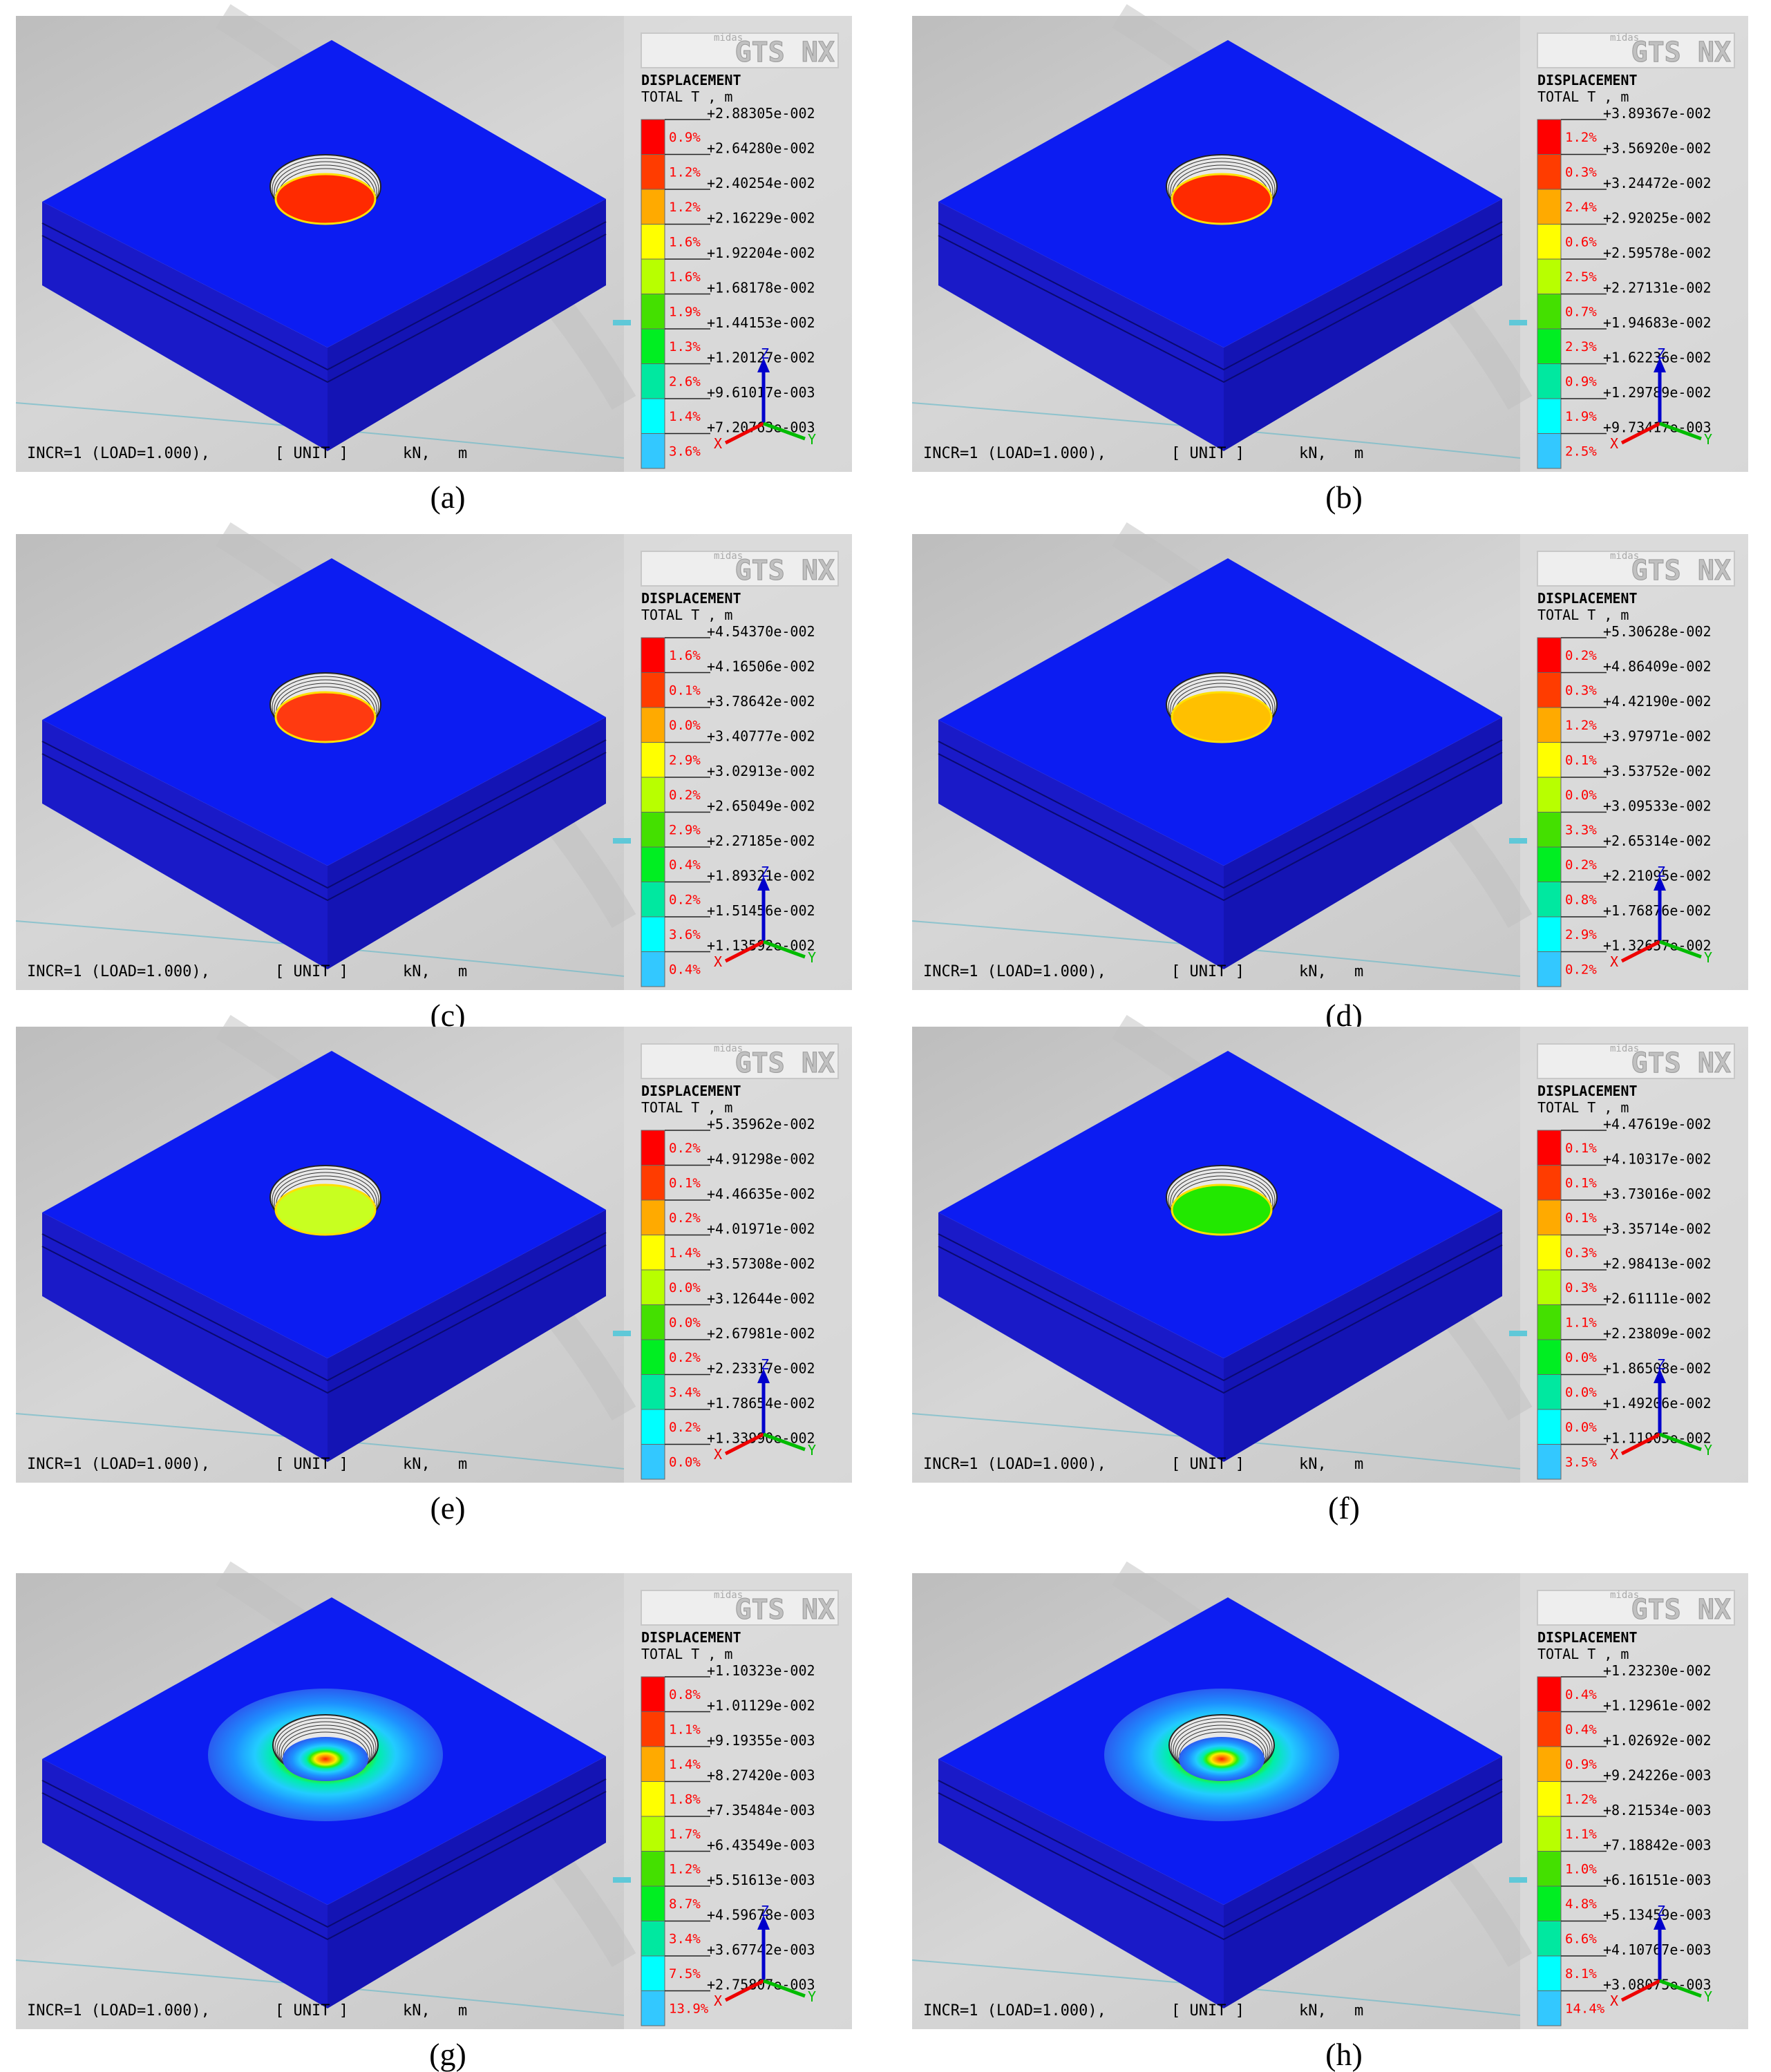 This screenshot has width=1771, height=2072. I want to click on legend-percent: 3.6%, so click(685, 451).